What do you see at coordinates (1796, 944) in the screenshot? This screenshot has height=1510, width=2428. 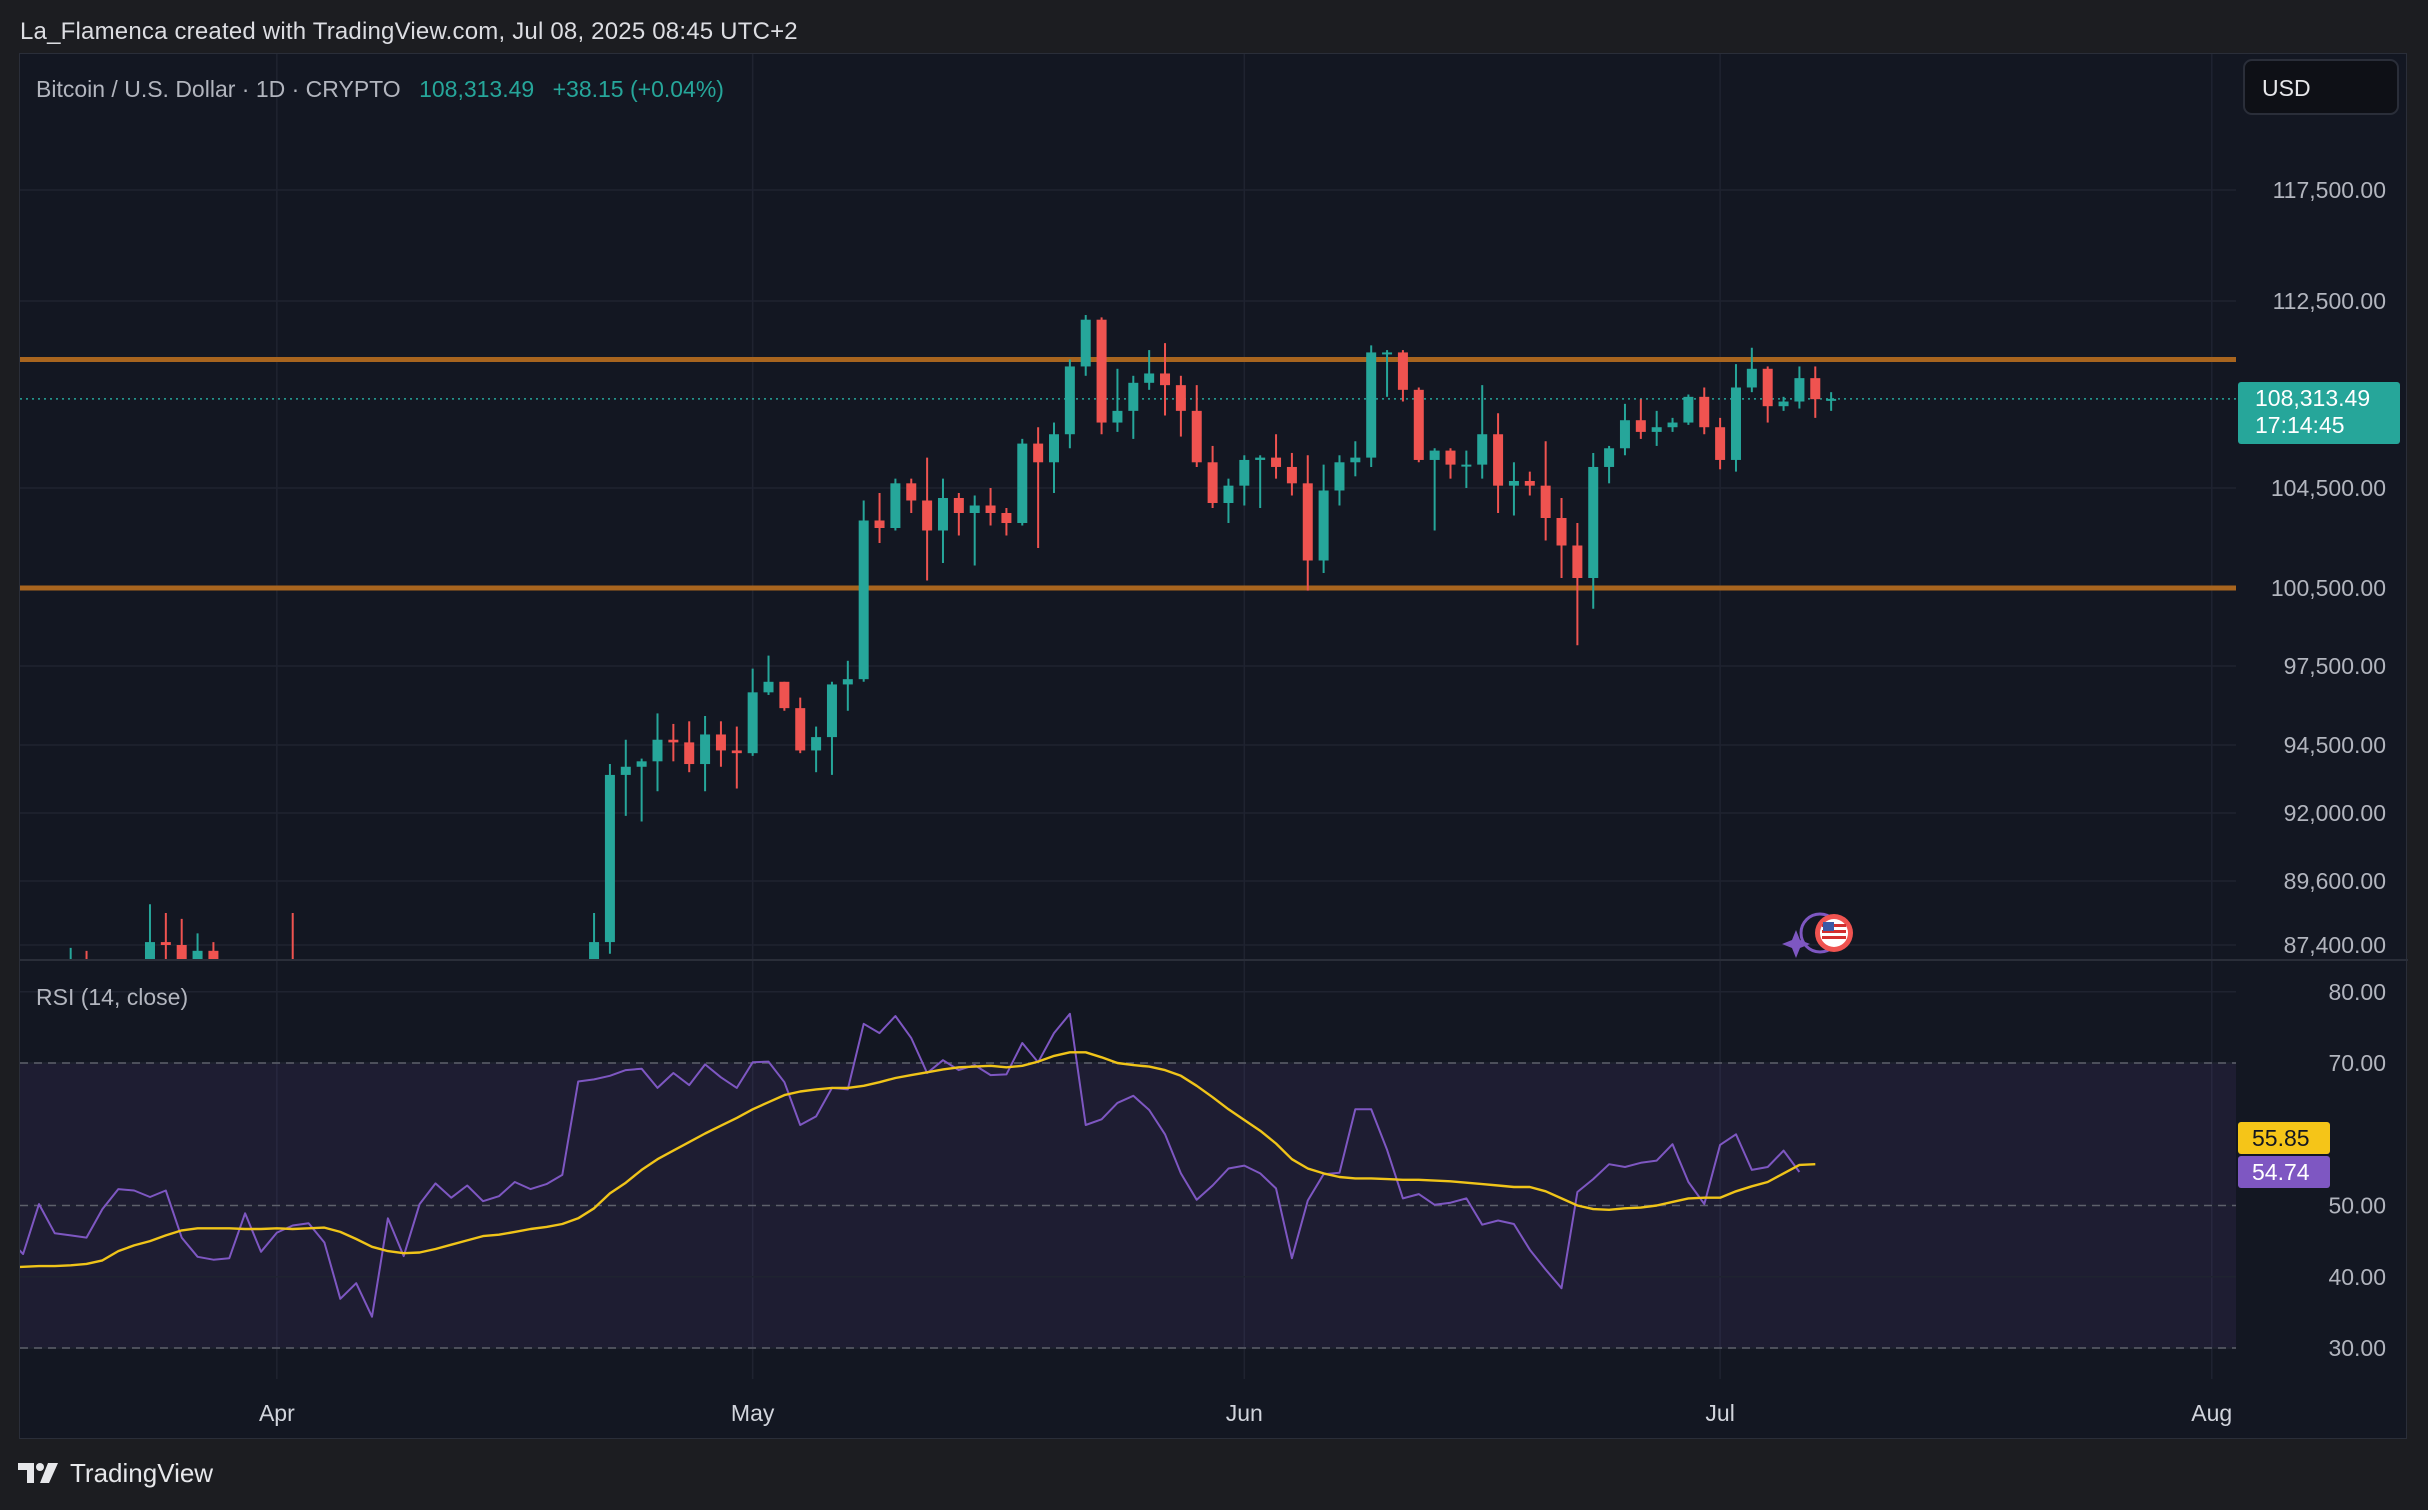 I see `sparkle-icon` at bounding box center [1796, 944].